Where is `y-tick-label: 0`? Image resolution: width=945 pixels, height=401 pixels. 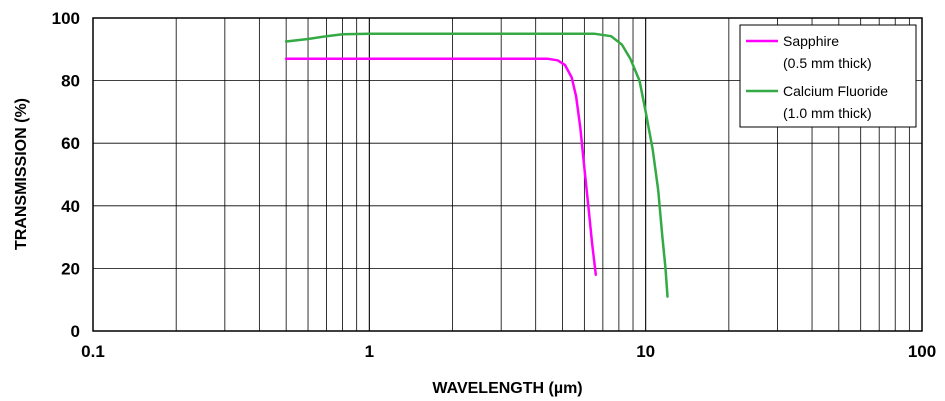 y-tick-label: 0 is located at coordinates (75, 331).